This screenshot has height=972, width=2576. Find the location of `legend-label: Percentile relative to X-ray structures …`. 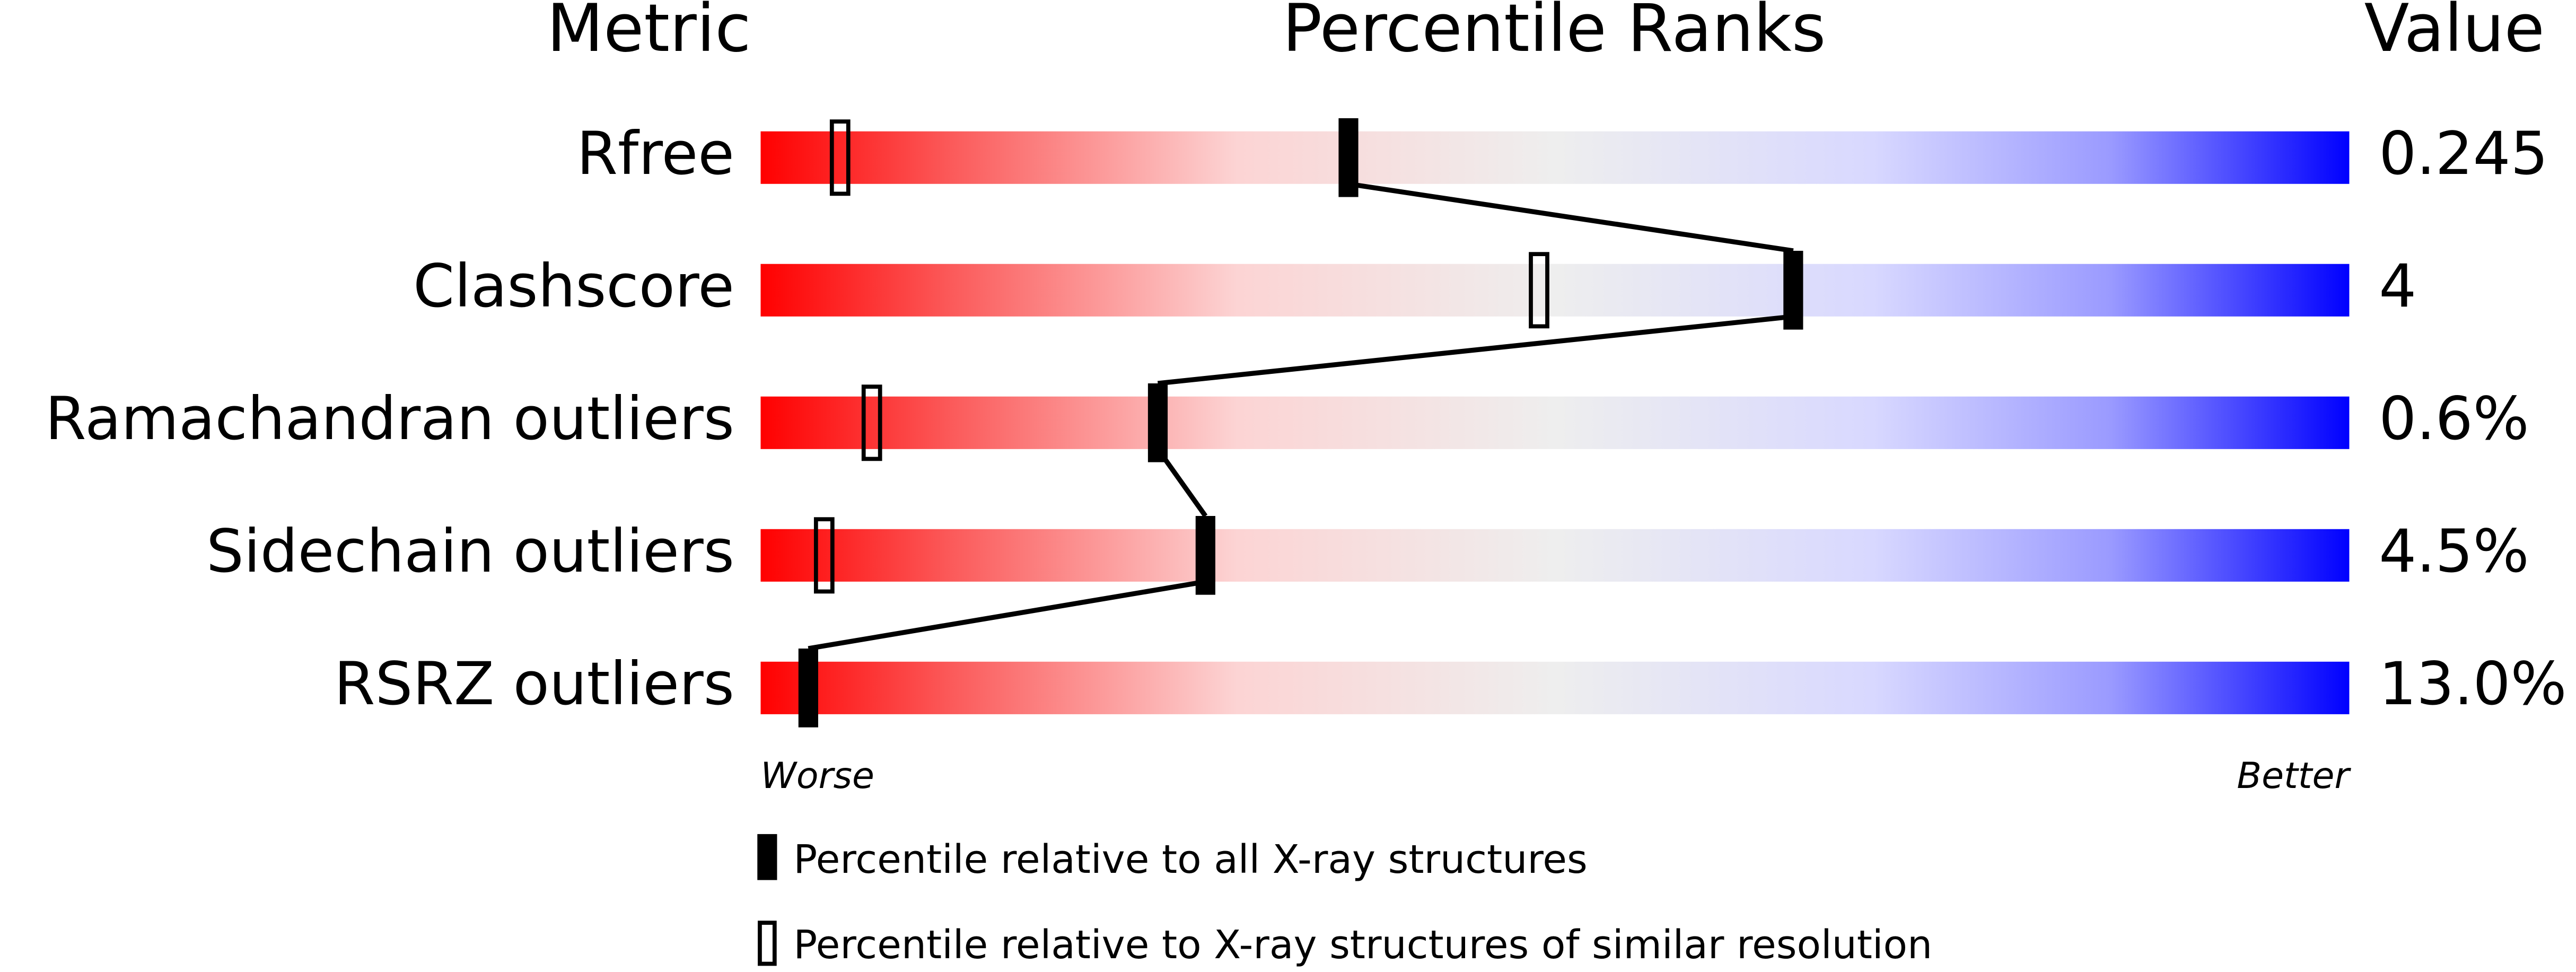

legend-label: Percentile relative to X-ray structures … is located at coordinates (1362, 945).